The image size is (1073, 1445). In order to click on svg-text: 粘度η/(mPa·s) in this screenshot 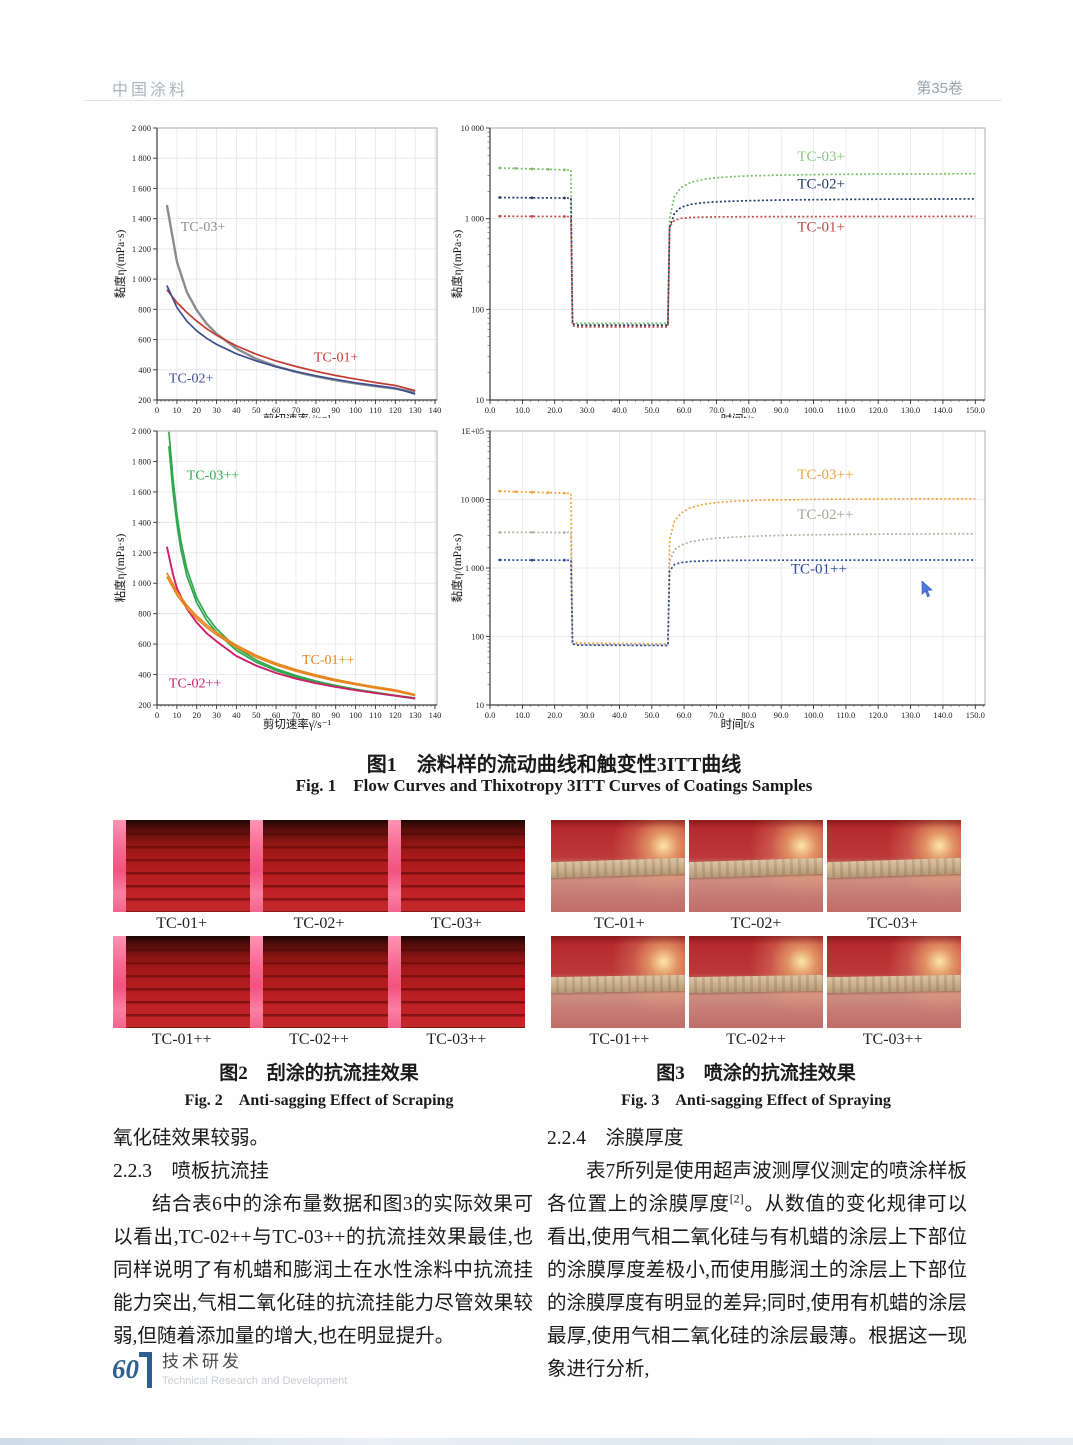, I will do `click(120, 568)`.